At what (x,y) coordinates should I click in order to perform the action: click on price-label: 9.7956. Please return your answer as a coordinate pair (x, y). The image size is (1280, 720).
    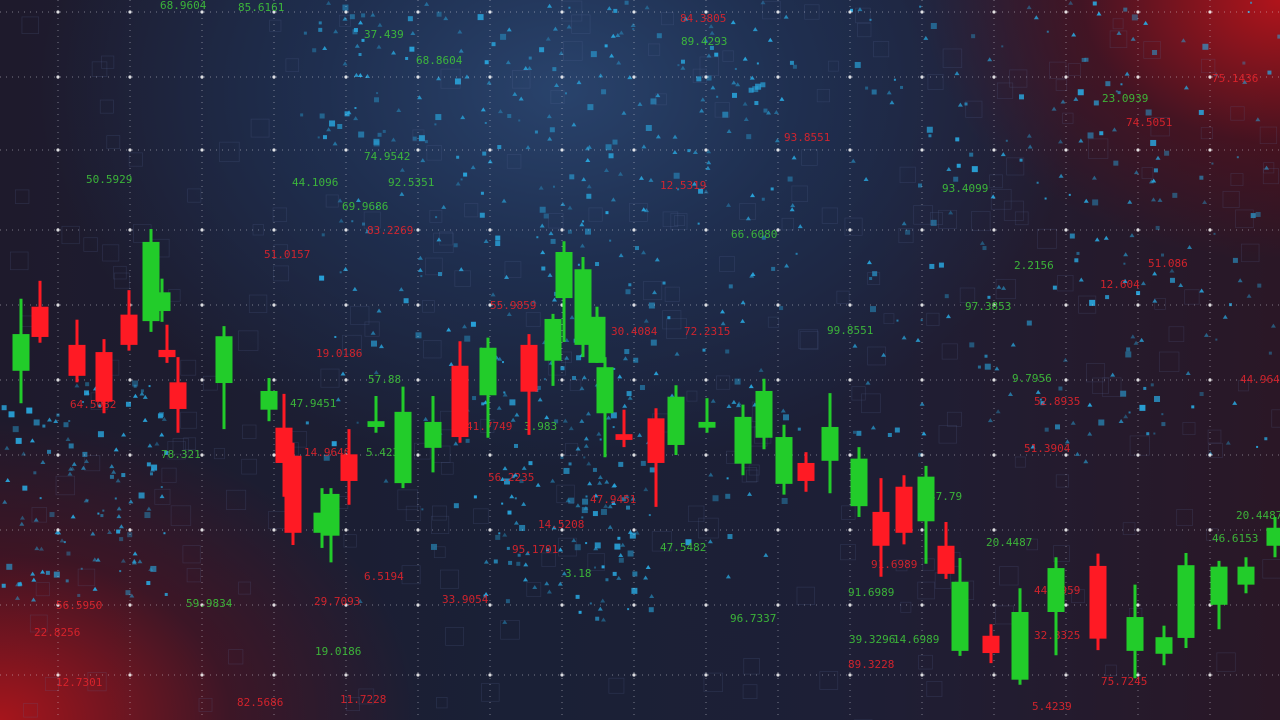
    Looking at the image, I should click on (1032, 378).